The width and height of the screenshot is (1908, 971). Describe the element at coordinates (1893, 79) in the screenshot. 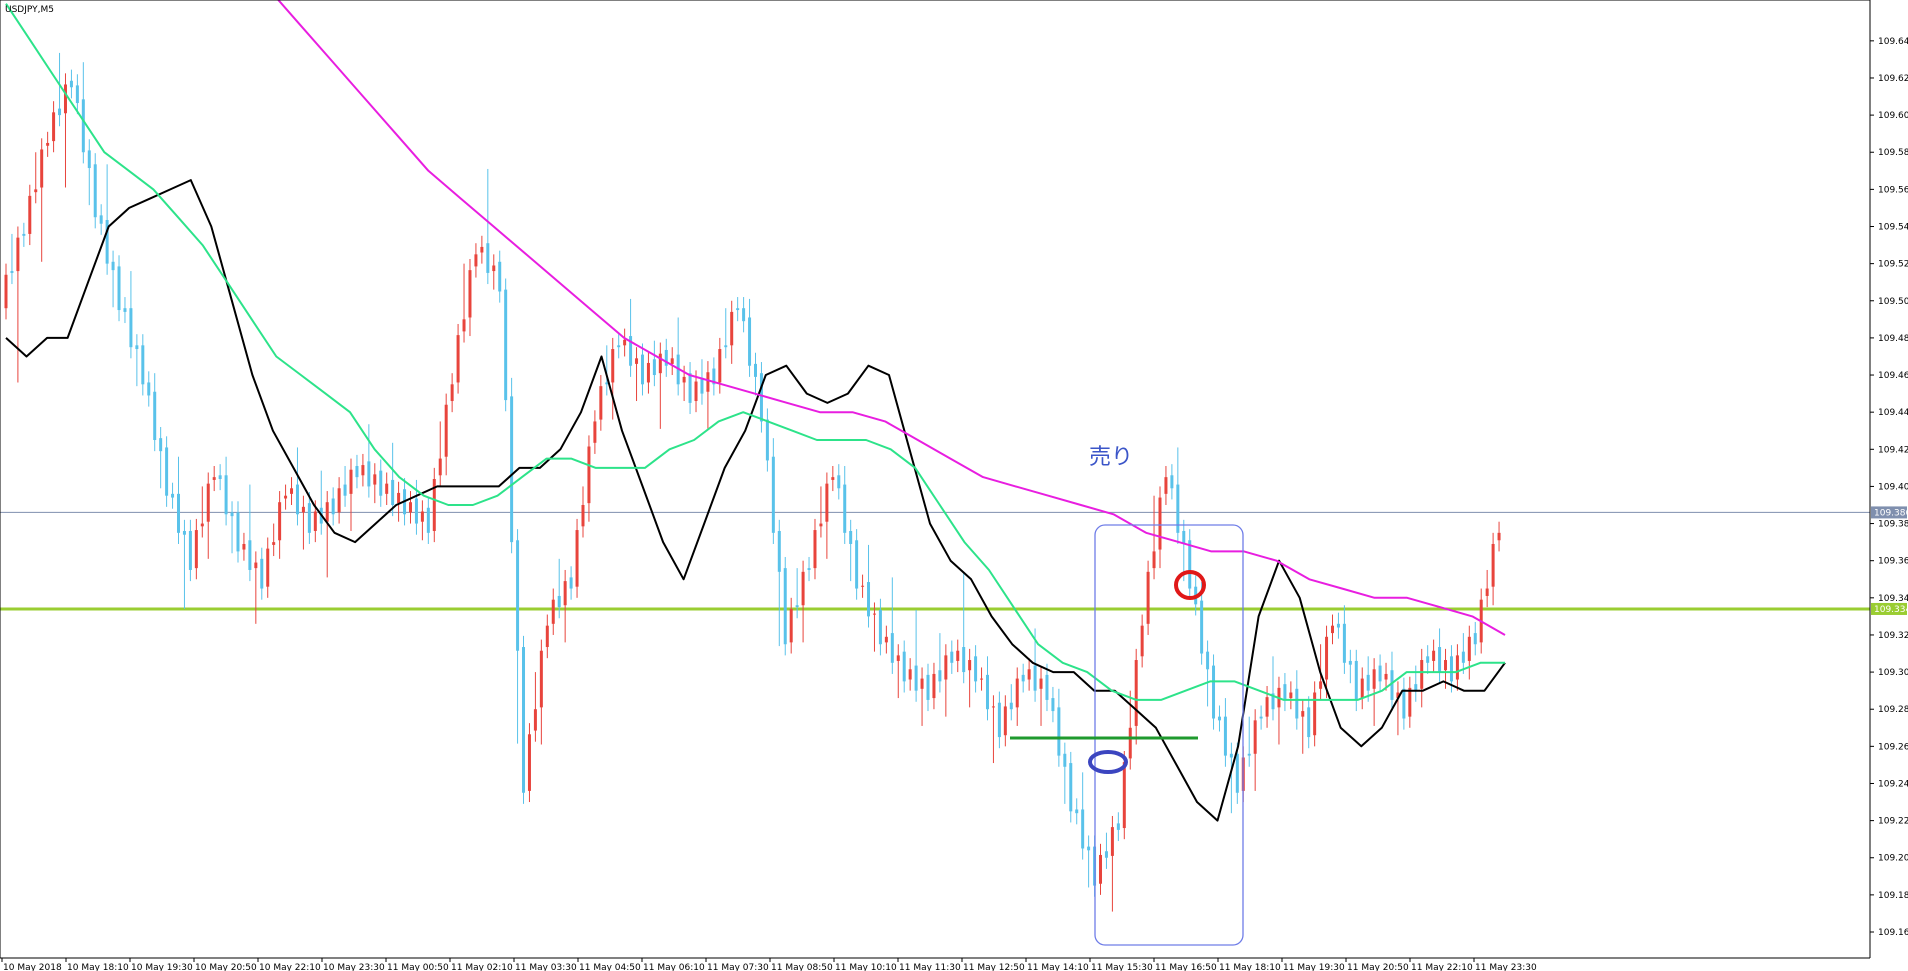

I see `y-tick-label: 109.620` at that location.